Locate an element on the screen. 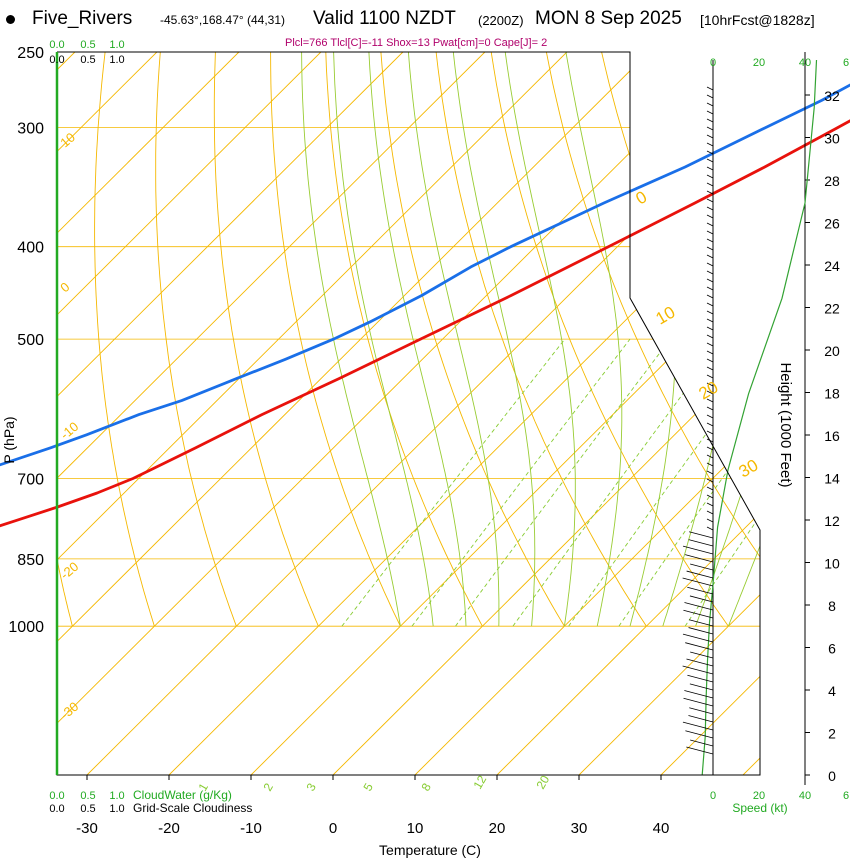 The width and height of the screenshot is (850, 860). isotherm-line is located at coordinates (751, 413).